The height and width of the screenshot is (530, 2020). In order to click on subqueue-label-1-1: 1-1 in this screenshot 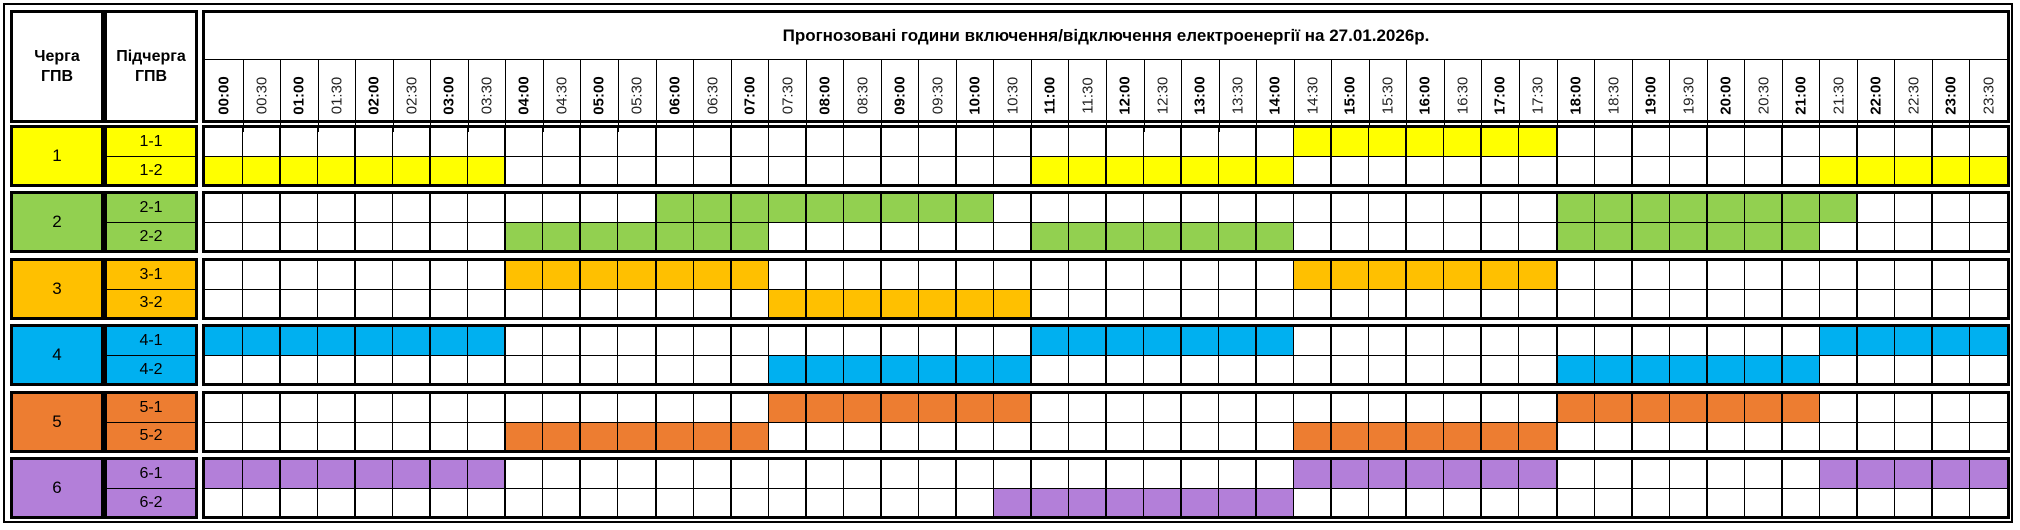, I will do `click(151, 141)`.